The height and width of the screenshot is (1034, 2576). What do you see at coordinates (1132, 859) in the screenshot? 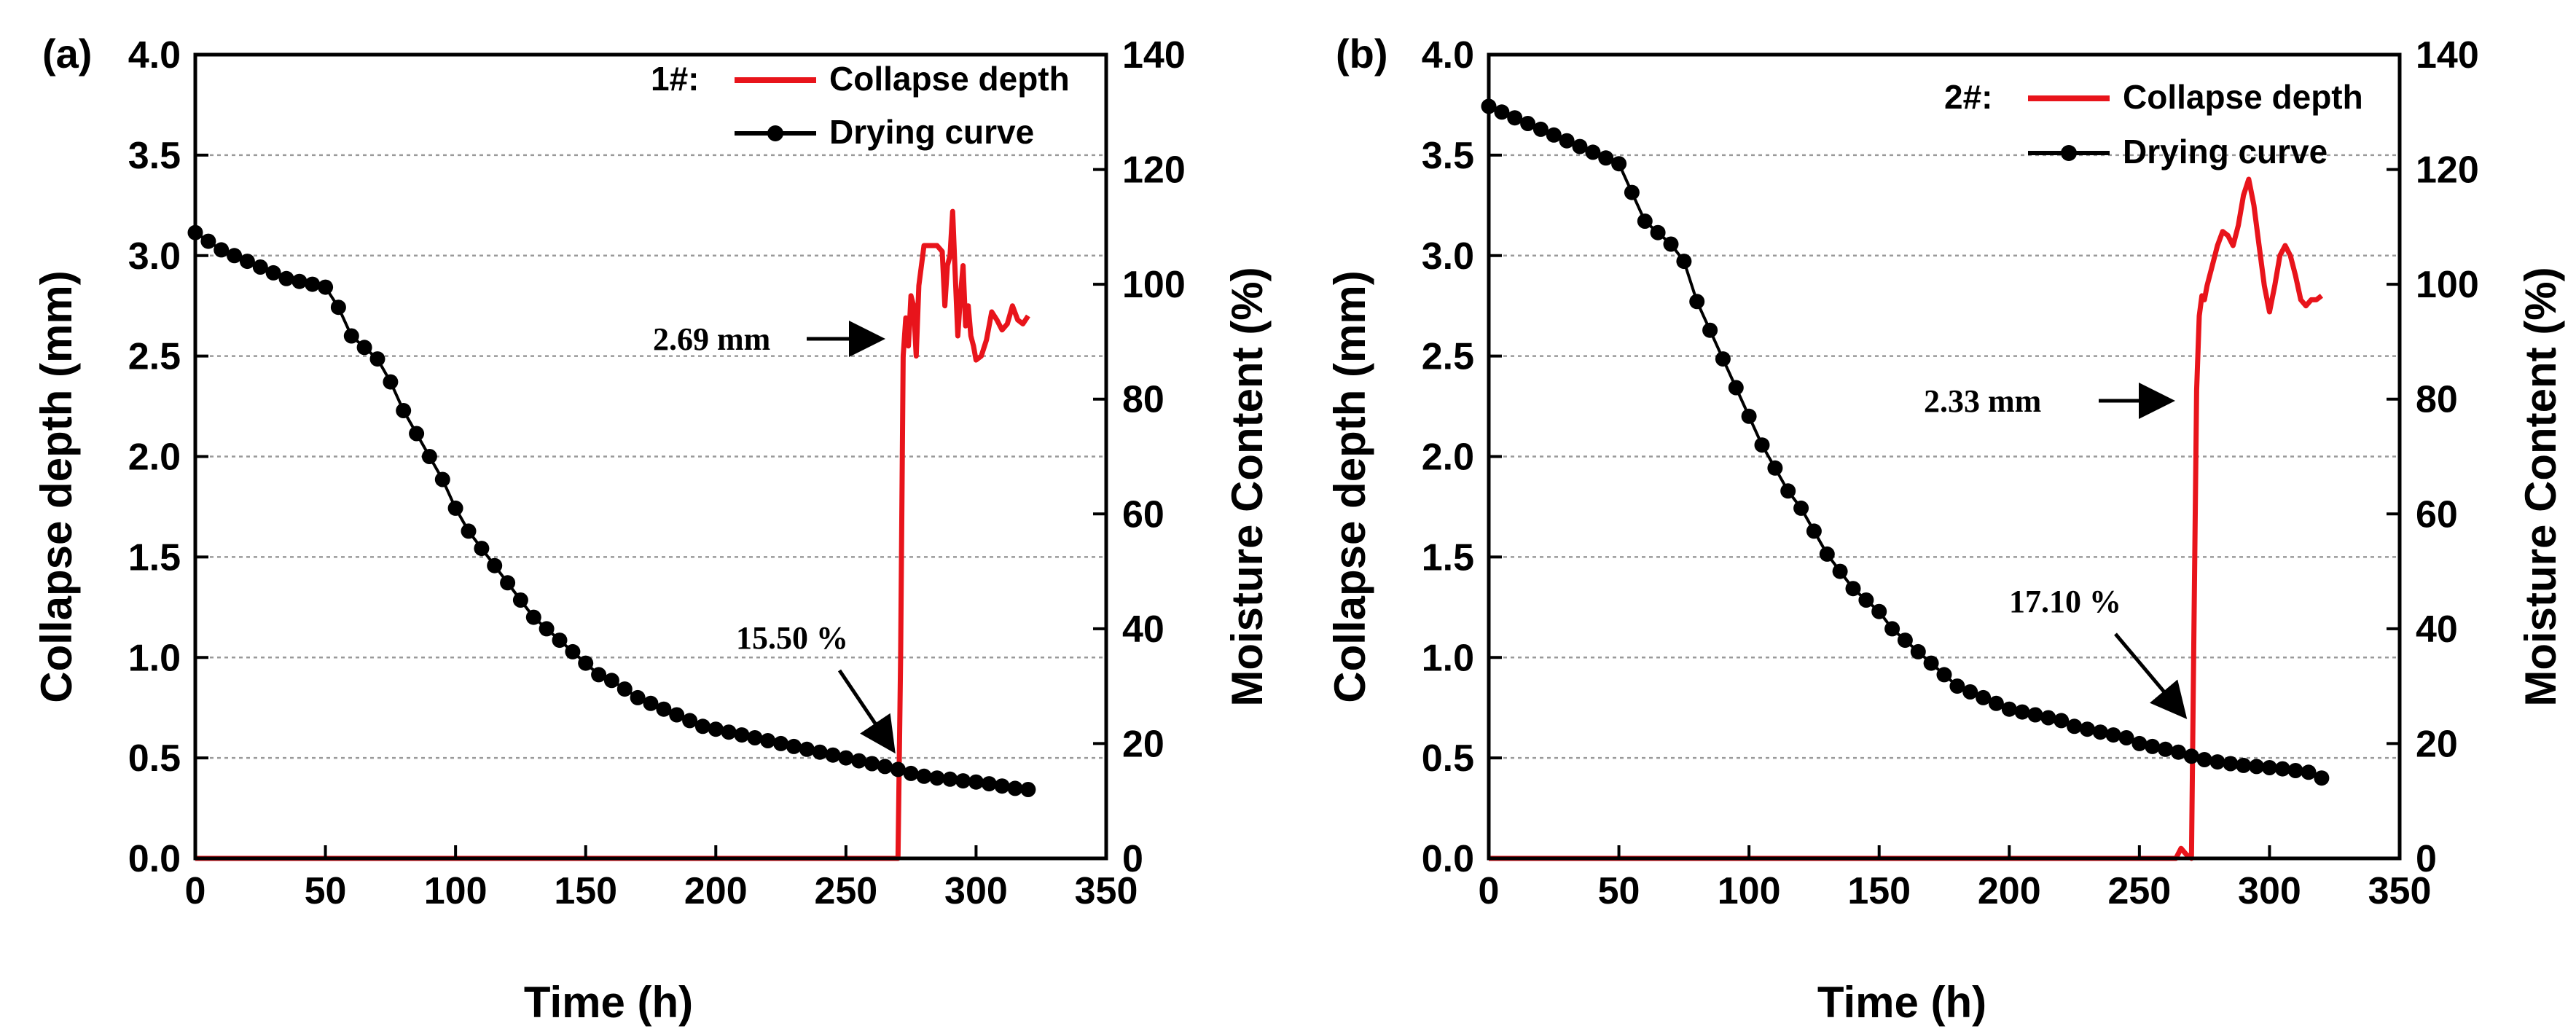
I see `y2-tick-label: 0` at bounding box center [1132, 859].